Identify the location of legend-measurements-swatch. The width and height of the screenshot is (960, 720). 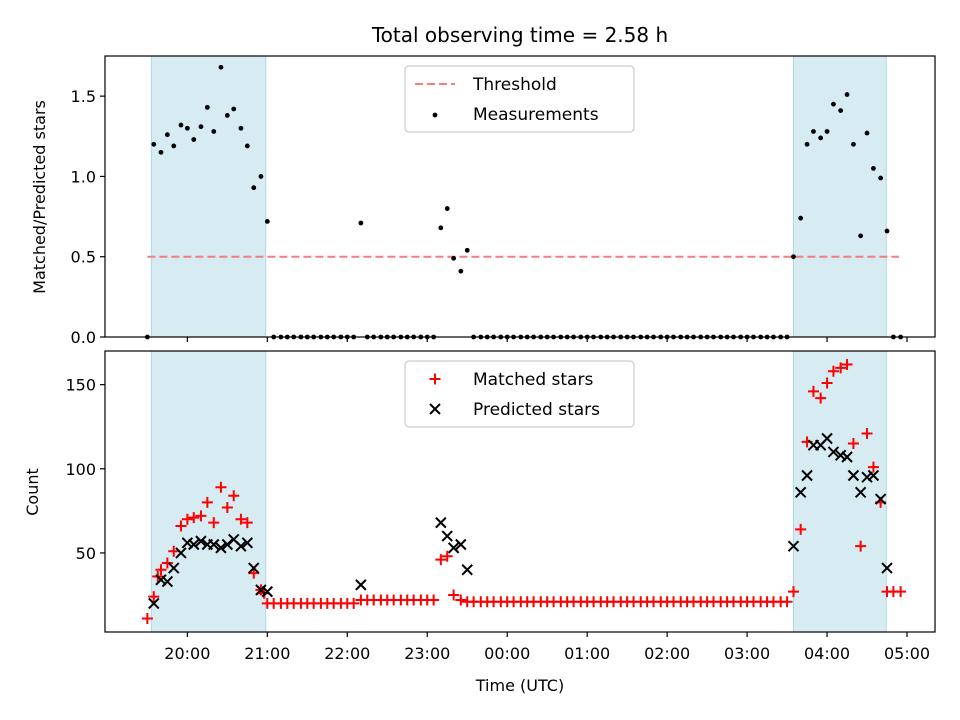
(435, 115).